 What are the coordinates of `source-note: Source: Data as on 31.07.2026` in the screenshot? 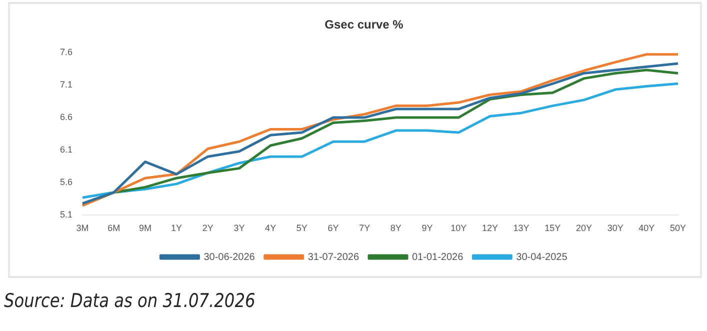 It's located at (130, 301).